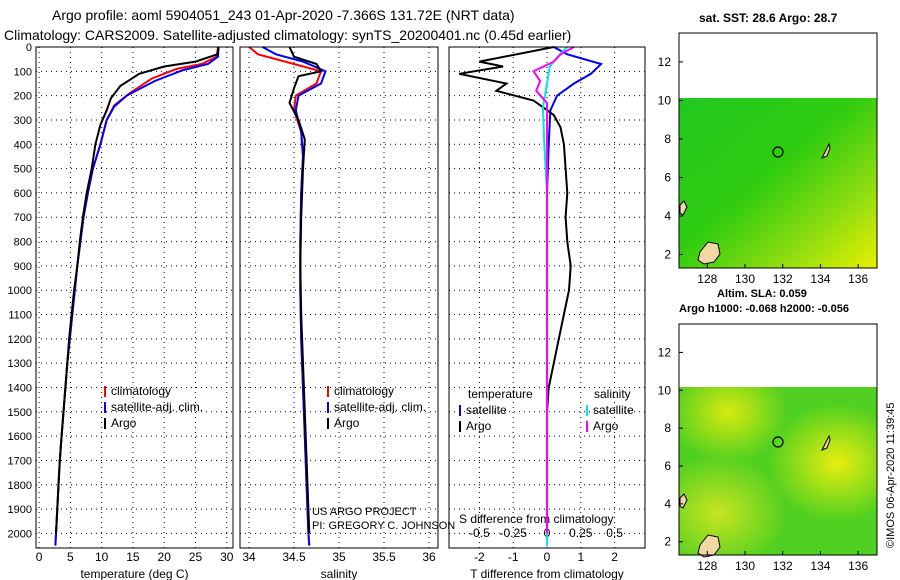  I want to click on sla-map-subtitle: Argo h1000: -0.068 h2000: -0.056, so click(764, 309).